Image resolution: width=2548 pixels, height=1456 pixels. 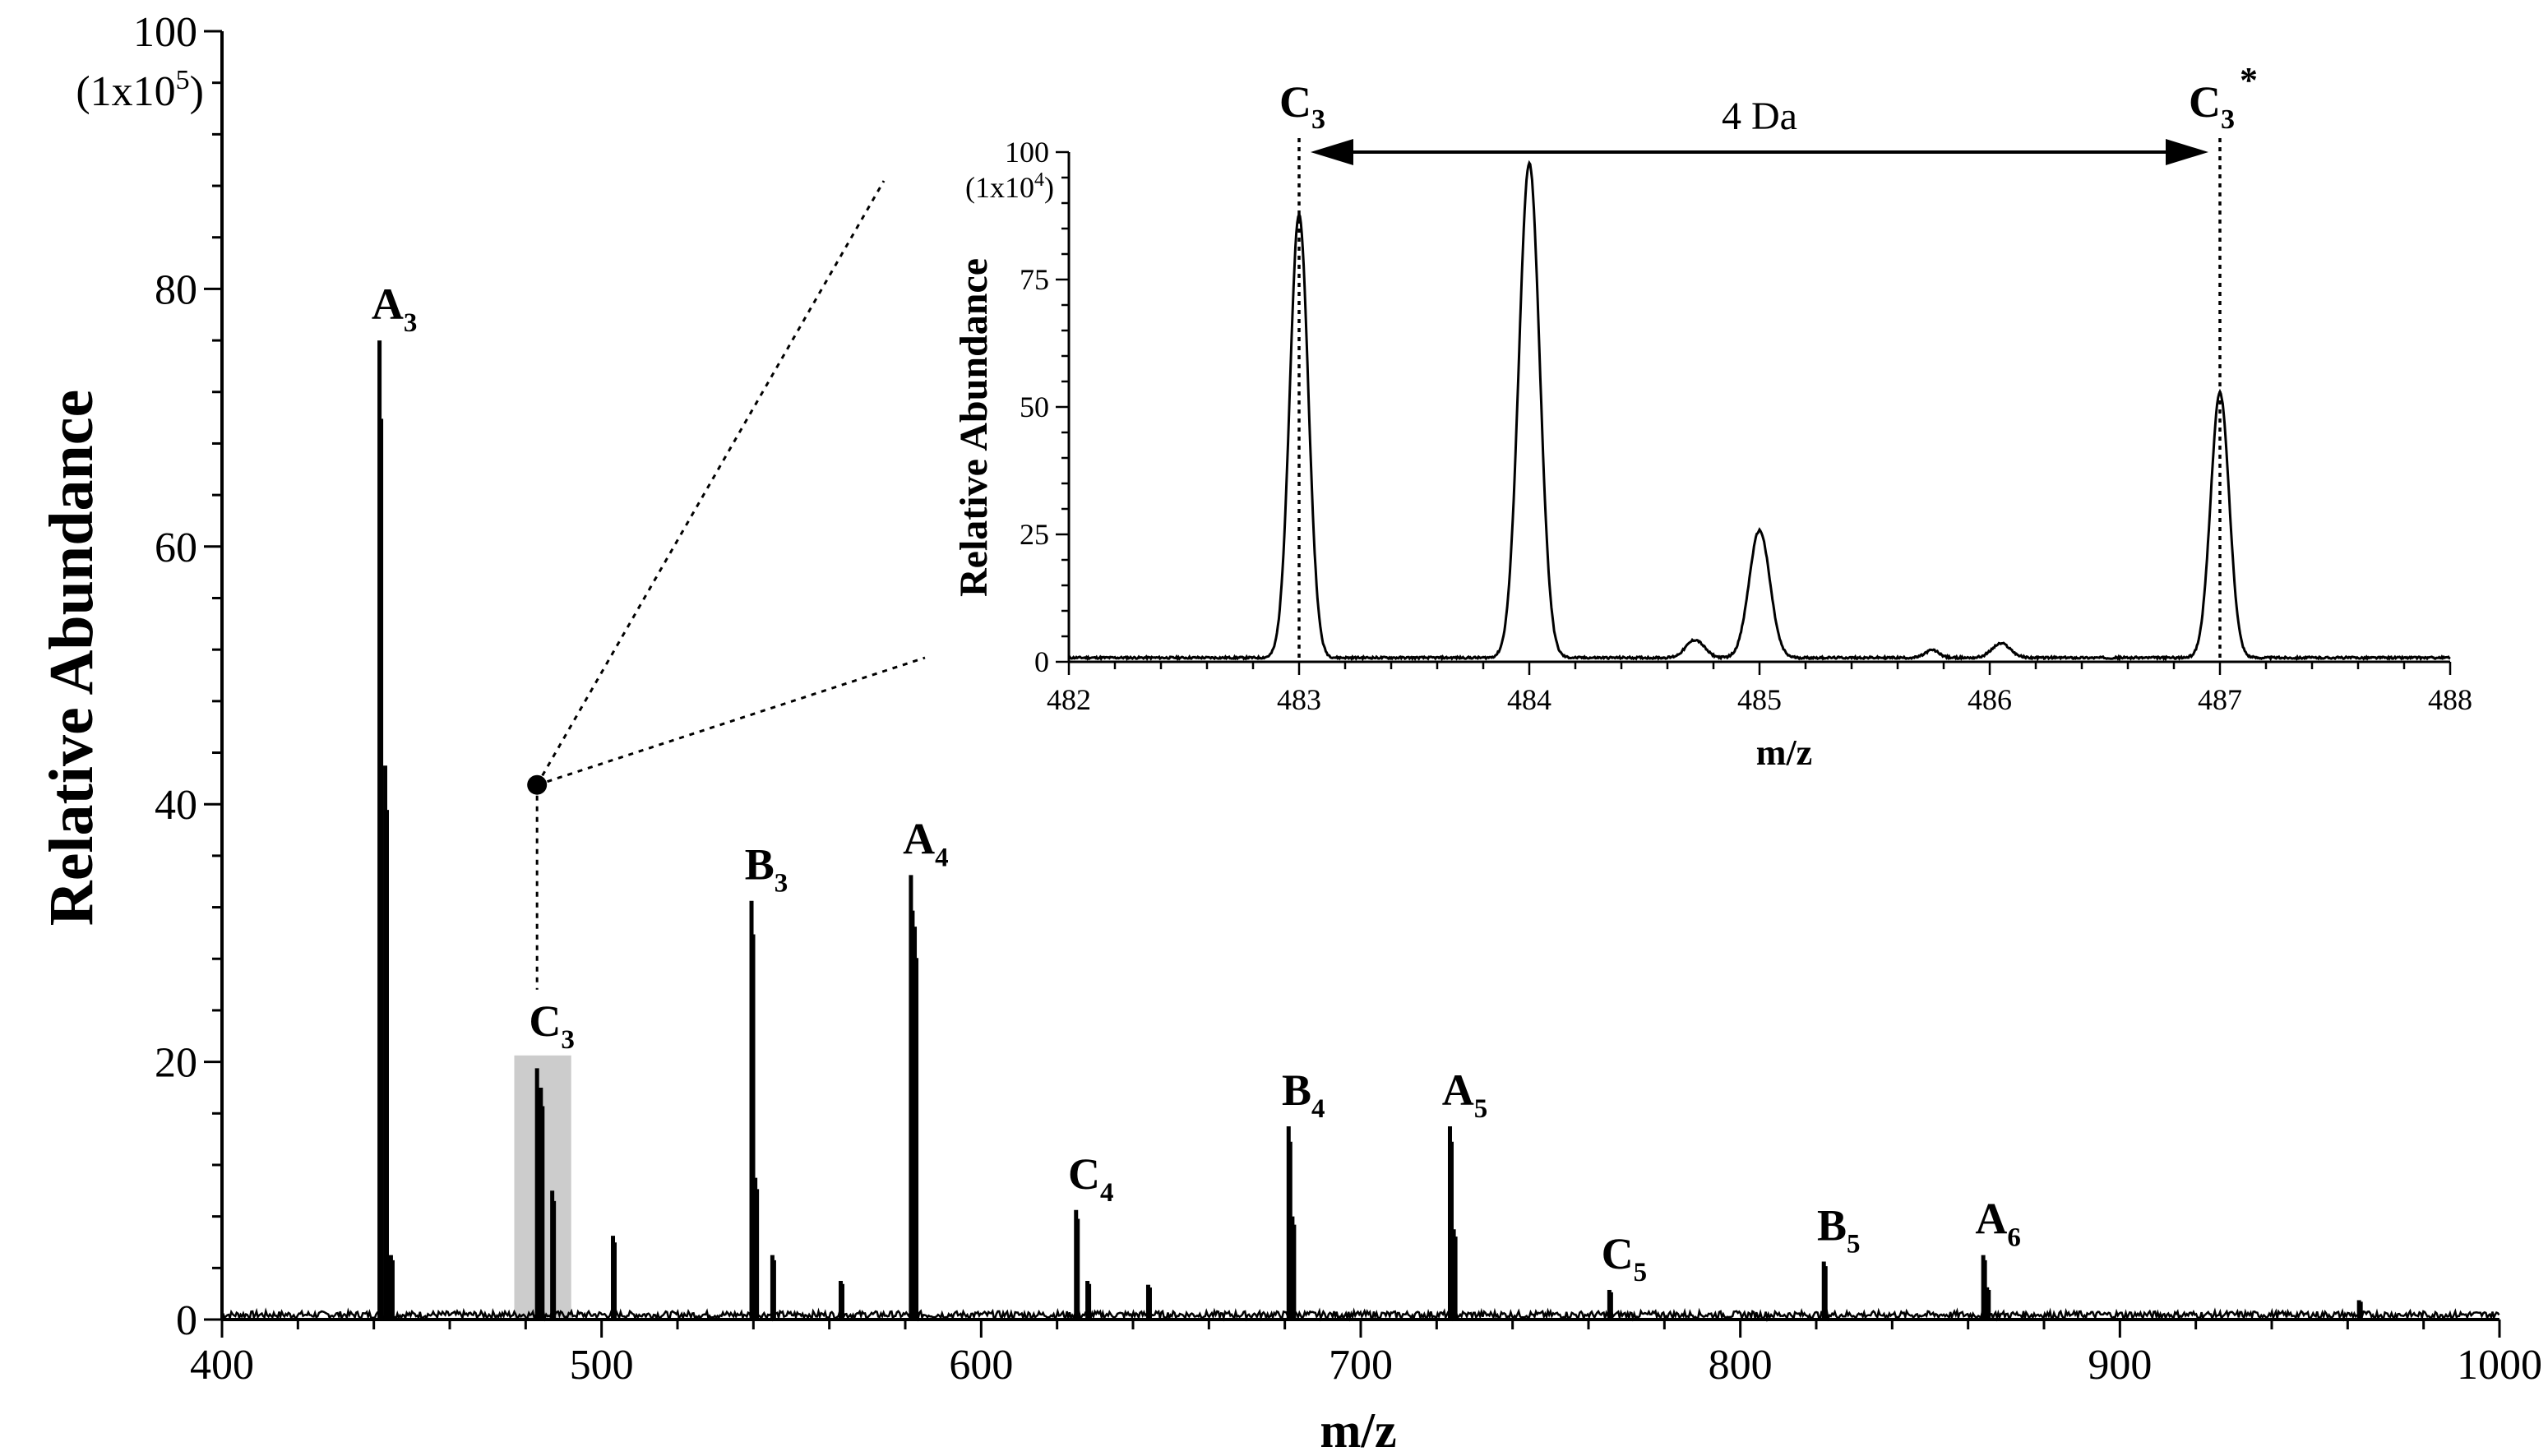 What do you see at coordinates (176, 805) in the screenshot?
I see `main-y-tick-label: 40` at bounding box center [176, 805].